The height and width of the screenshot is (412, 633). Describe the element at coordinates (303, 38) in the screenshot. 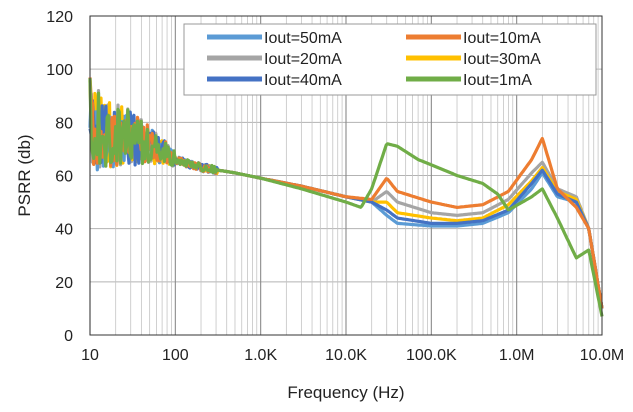

I see `legend-label: Iout=50mA` at that location.